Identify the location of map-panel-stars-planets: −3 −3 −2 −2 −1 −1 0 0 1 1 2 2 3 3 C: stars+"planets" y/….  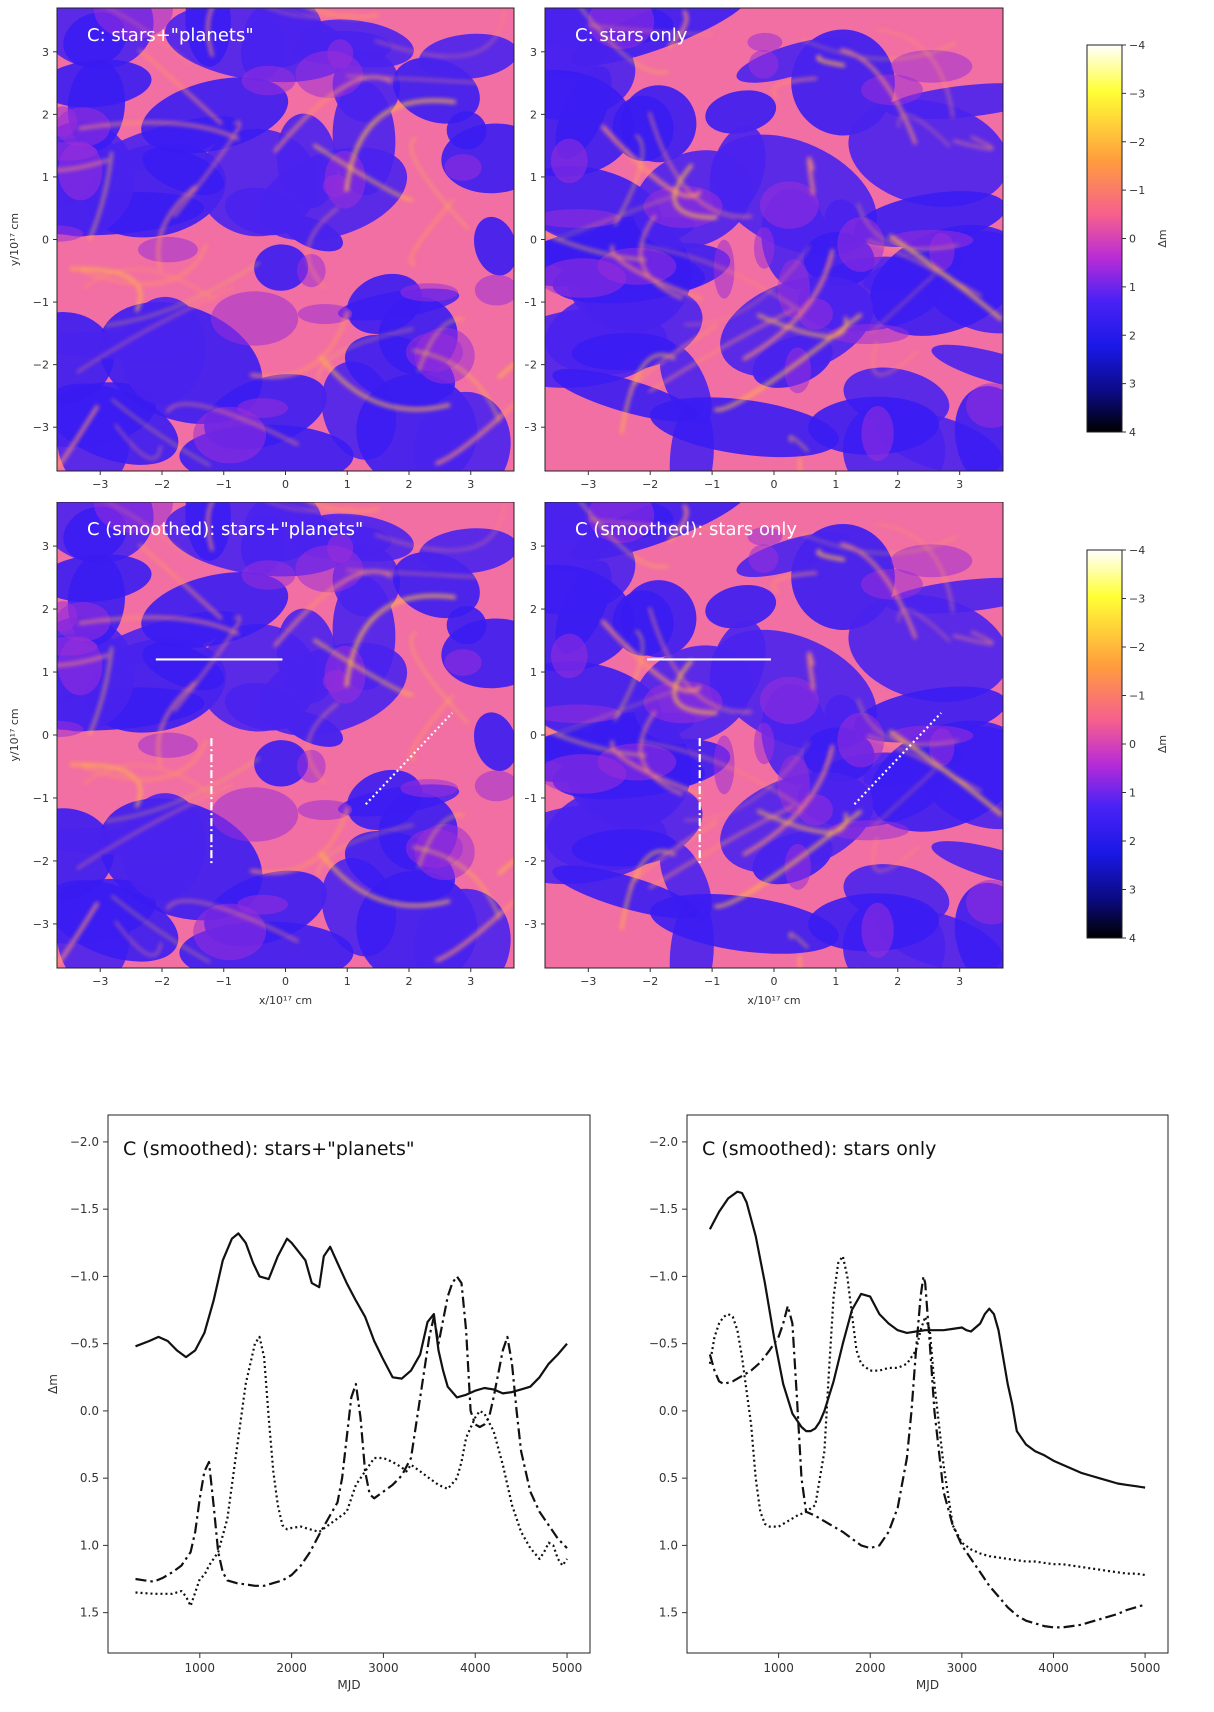
(262, 250).